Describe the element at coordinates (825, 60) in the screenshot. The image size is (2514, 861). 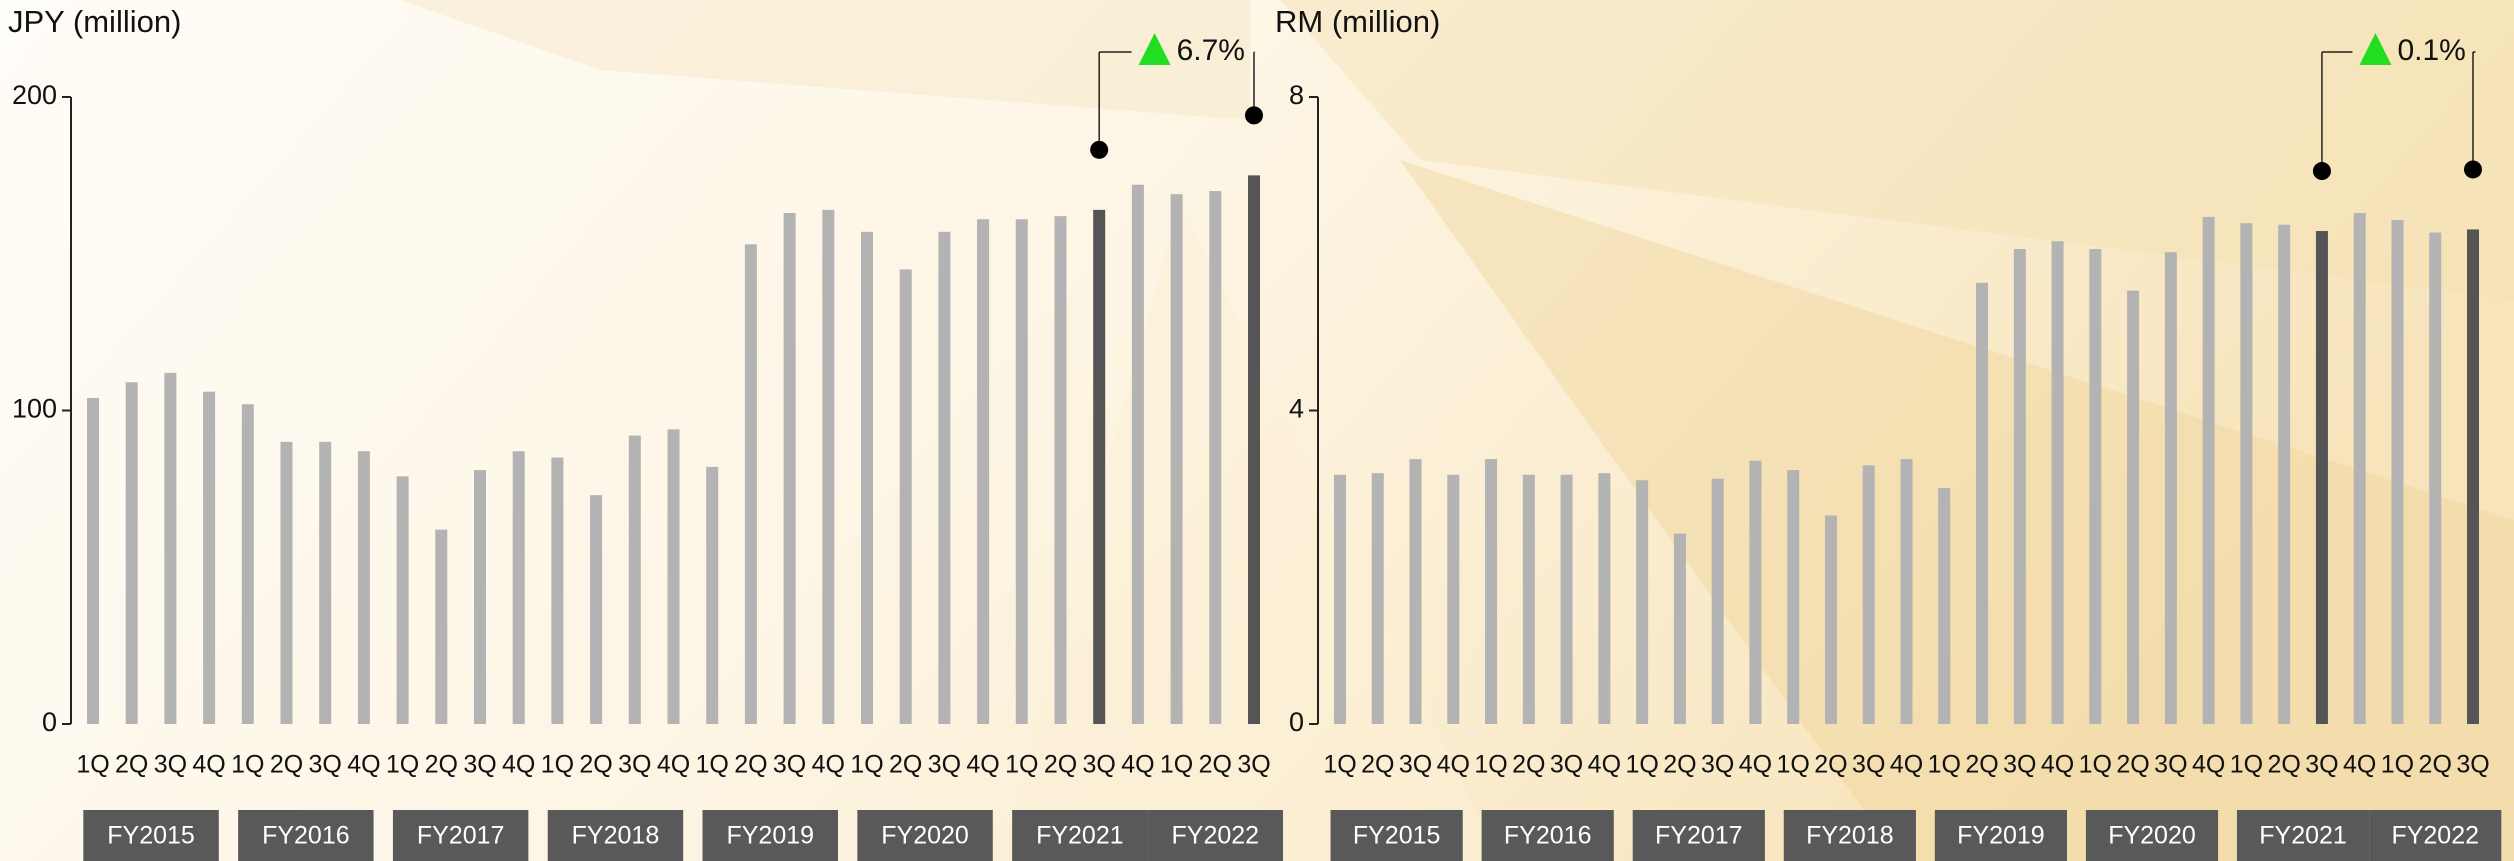
I see `bg-shape` at that location.